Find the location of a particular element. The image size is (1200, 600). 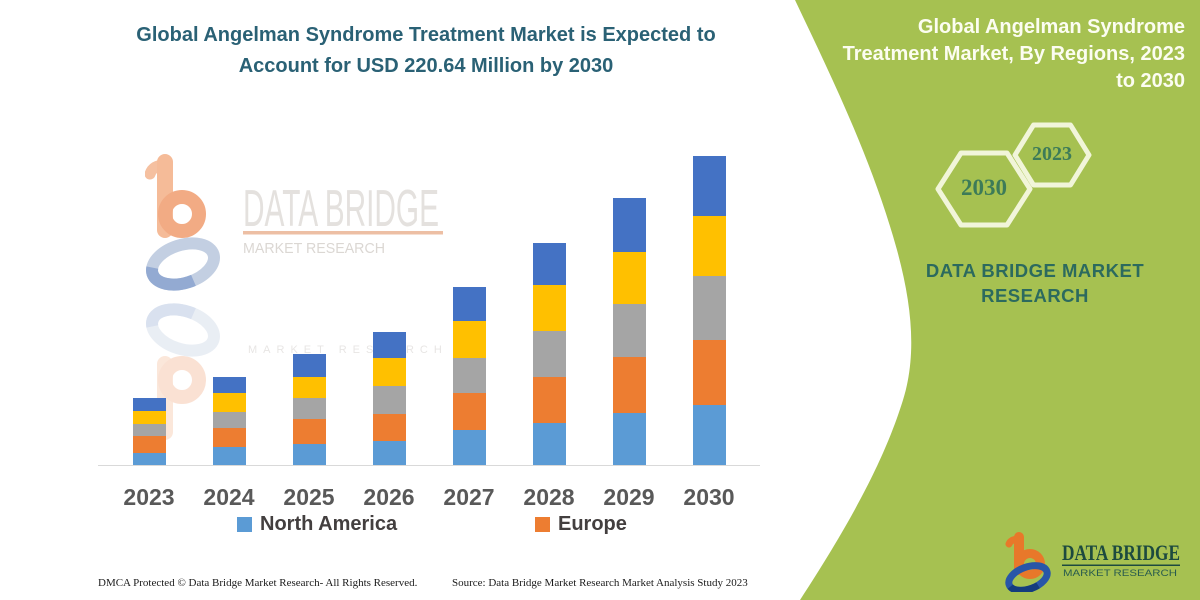

bar-2023-segment-europe is located at coordinates (149, 444).